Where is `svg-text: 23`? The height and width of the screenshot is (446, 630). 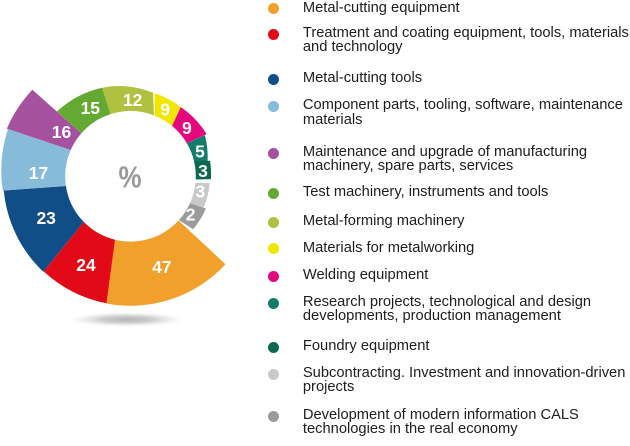 svg-text: 23 is located at coordinates (46, 218).